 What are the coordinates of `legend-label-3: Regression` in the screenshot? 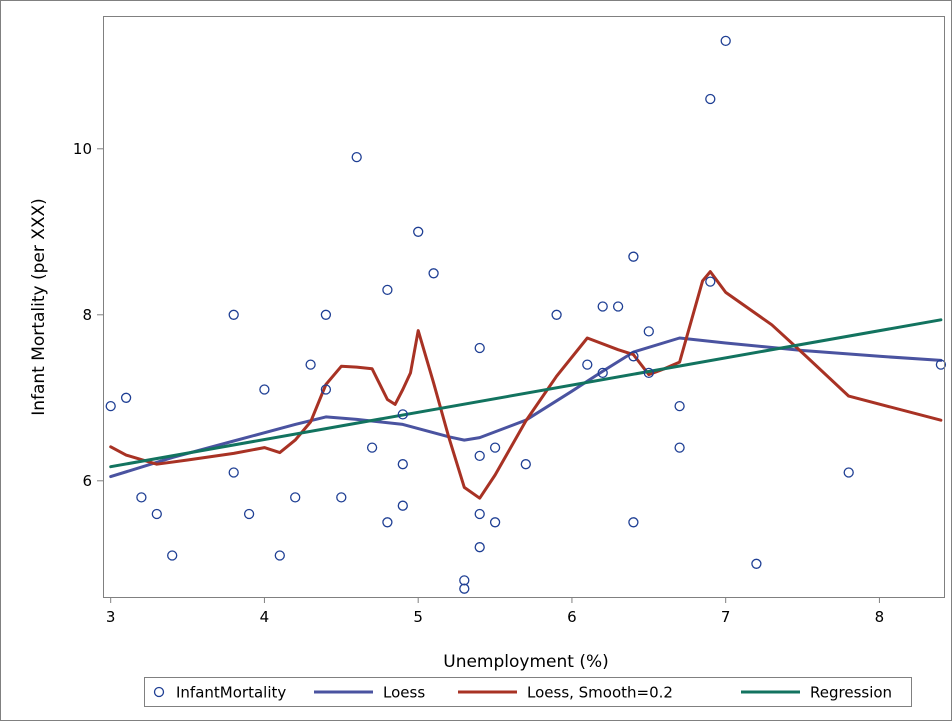 It's located at (851, 693).